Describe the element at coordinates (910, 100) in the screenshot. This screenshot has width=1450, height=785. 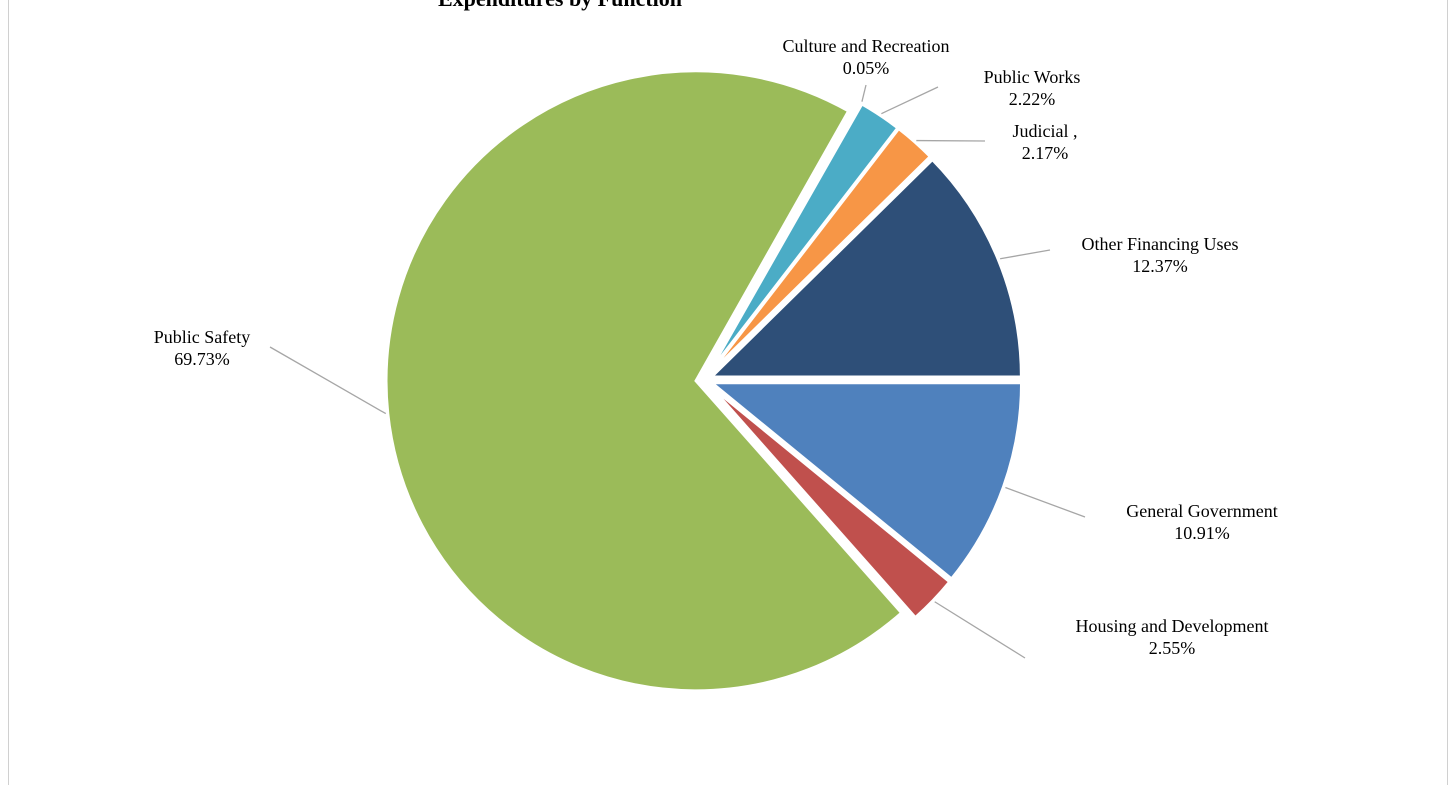
I see `leader-line-public-works` at that location.